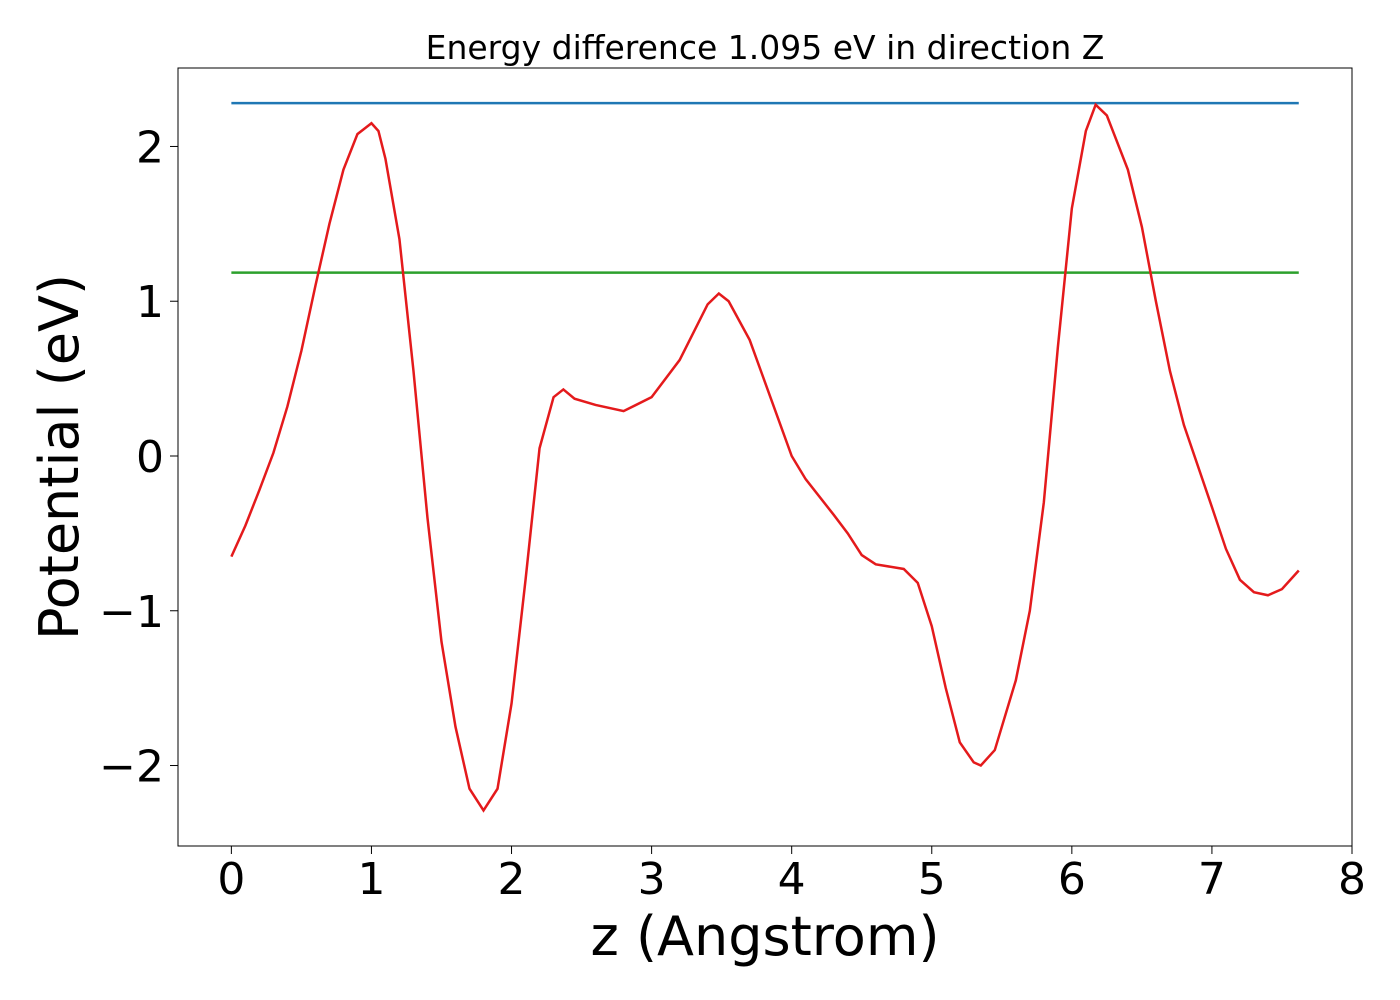 This screenshot has width=1400, height=1000. What do you see at coordinates (1352, 879) in the screenshot?
I see `x-tick-label: 8` at bounding box center [1352, 879].